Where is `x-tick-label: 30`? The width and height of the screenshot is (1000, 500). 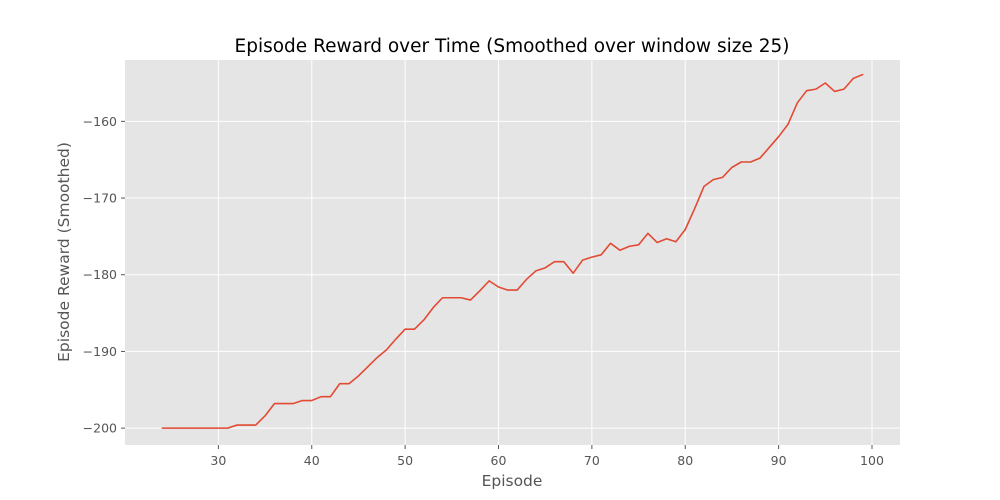
x-tick-label: 30 is located at coordinates (218, 460).